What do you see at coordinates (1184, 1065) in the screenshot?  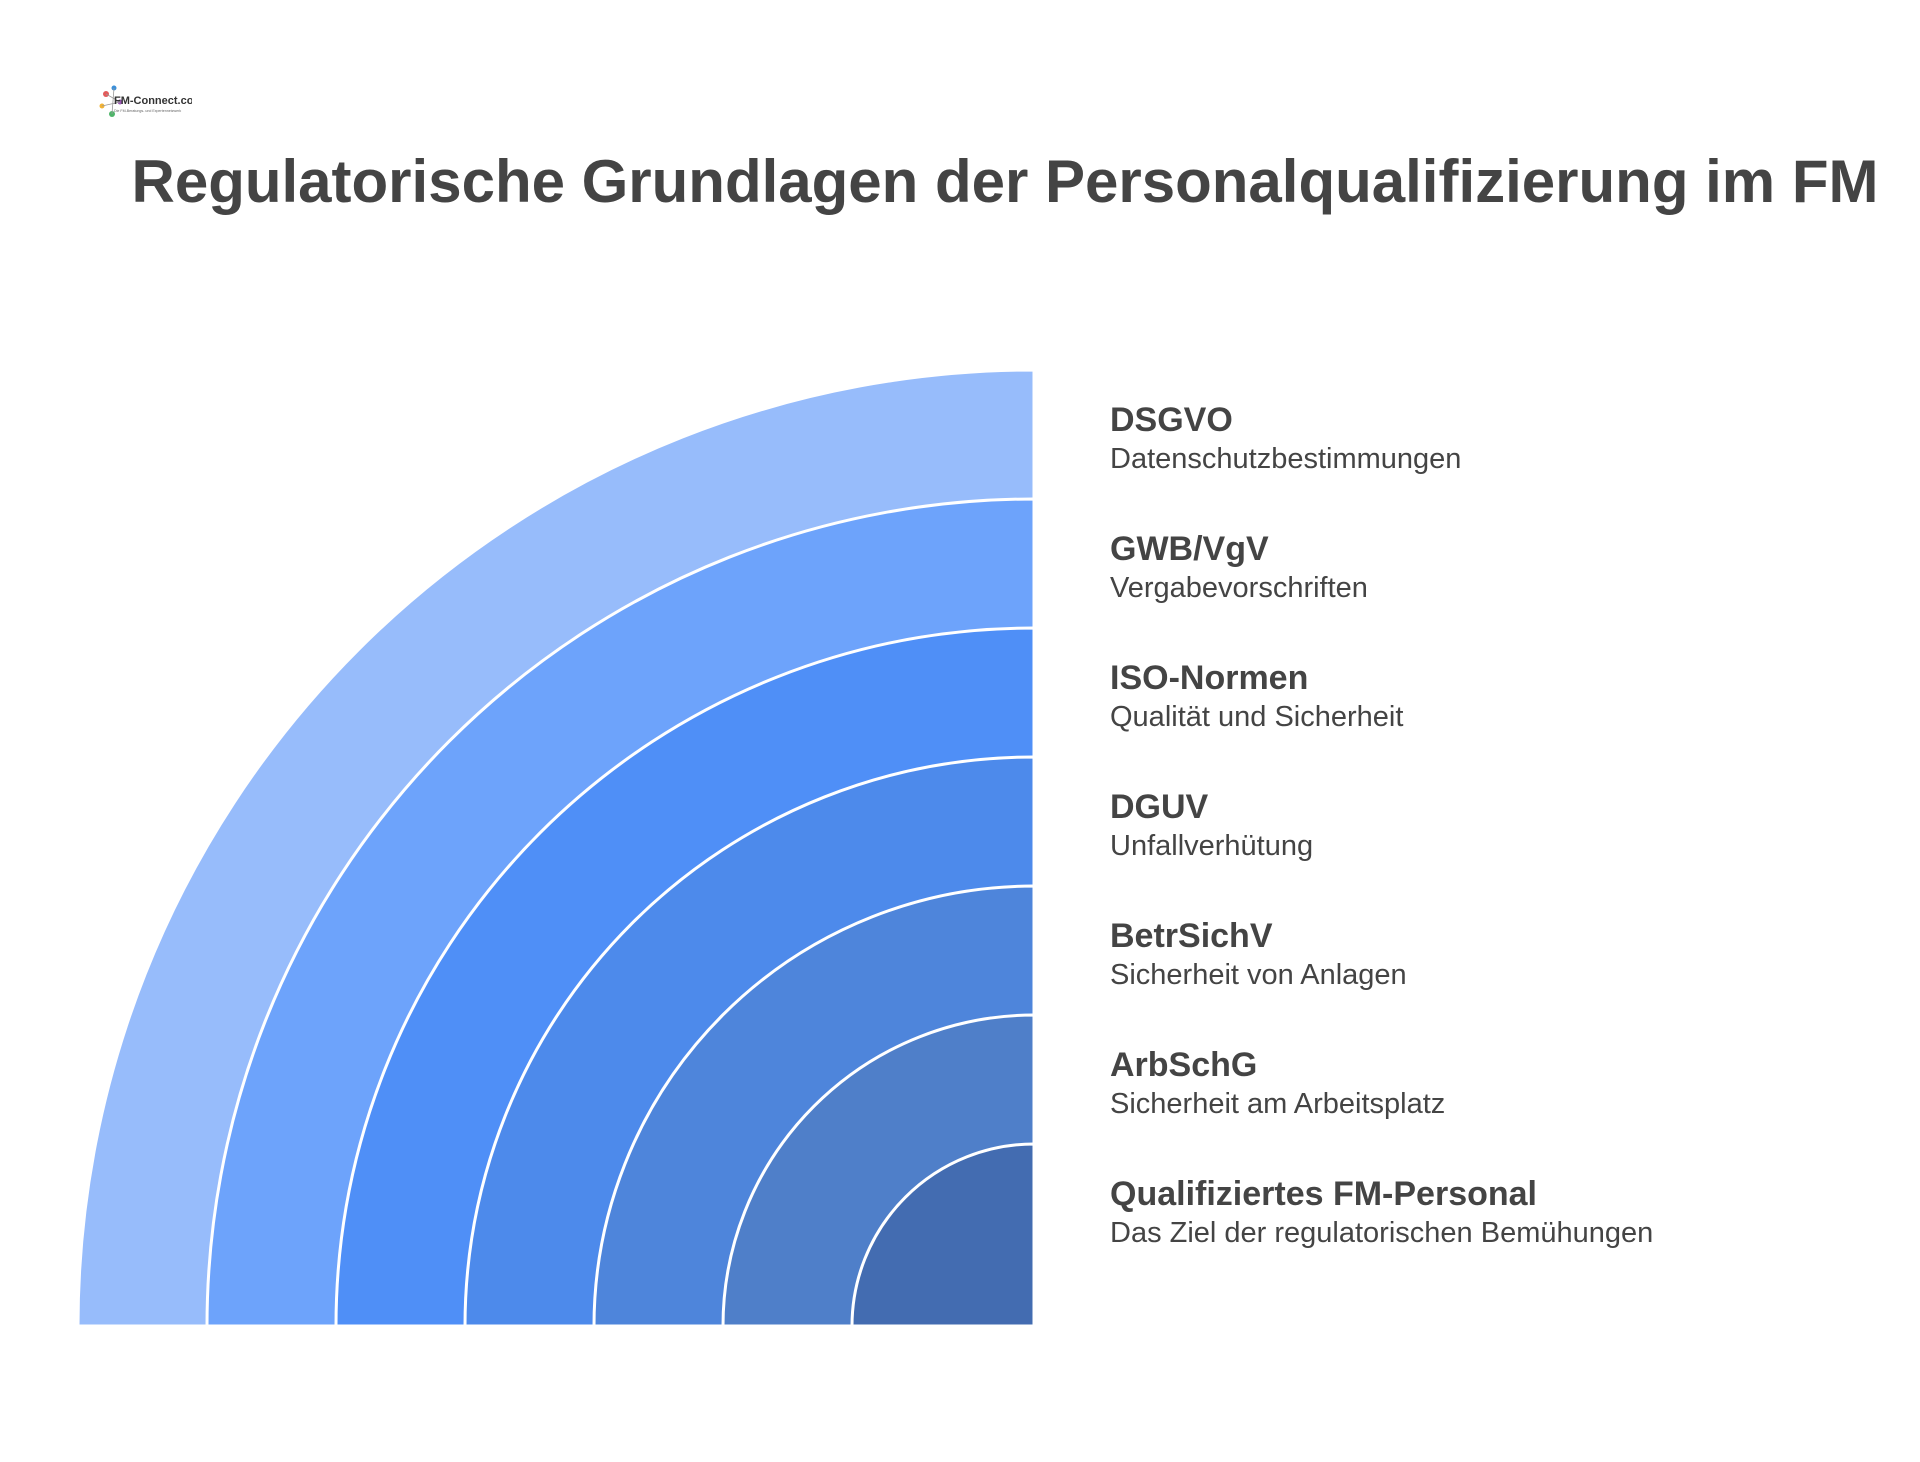 I see `layer-title: ArbSchG` at bounding box center [1184, 1065].